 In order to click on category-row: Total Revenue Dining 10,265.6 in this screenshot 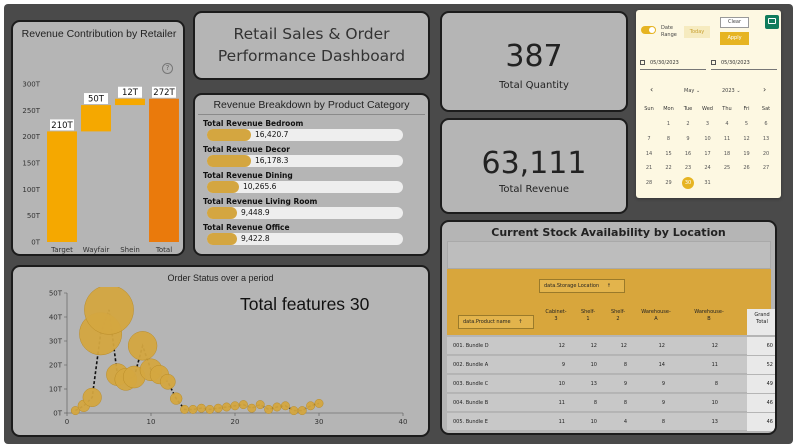, I will do `click(303, 184)`.